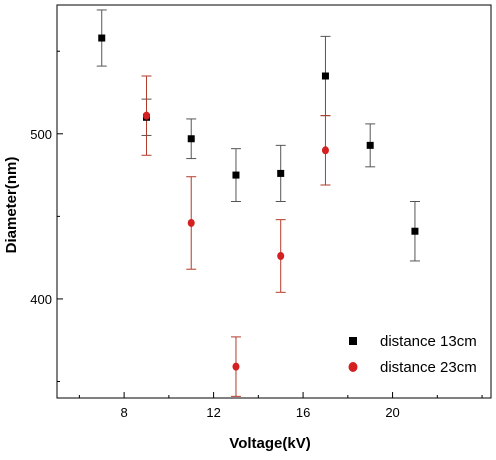 The width and height of the screenshot is (496, 460). Describe the element at coordinates (392, 412) in the screenshot. I see `x-tick-label: 20` at that location.